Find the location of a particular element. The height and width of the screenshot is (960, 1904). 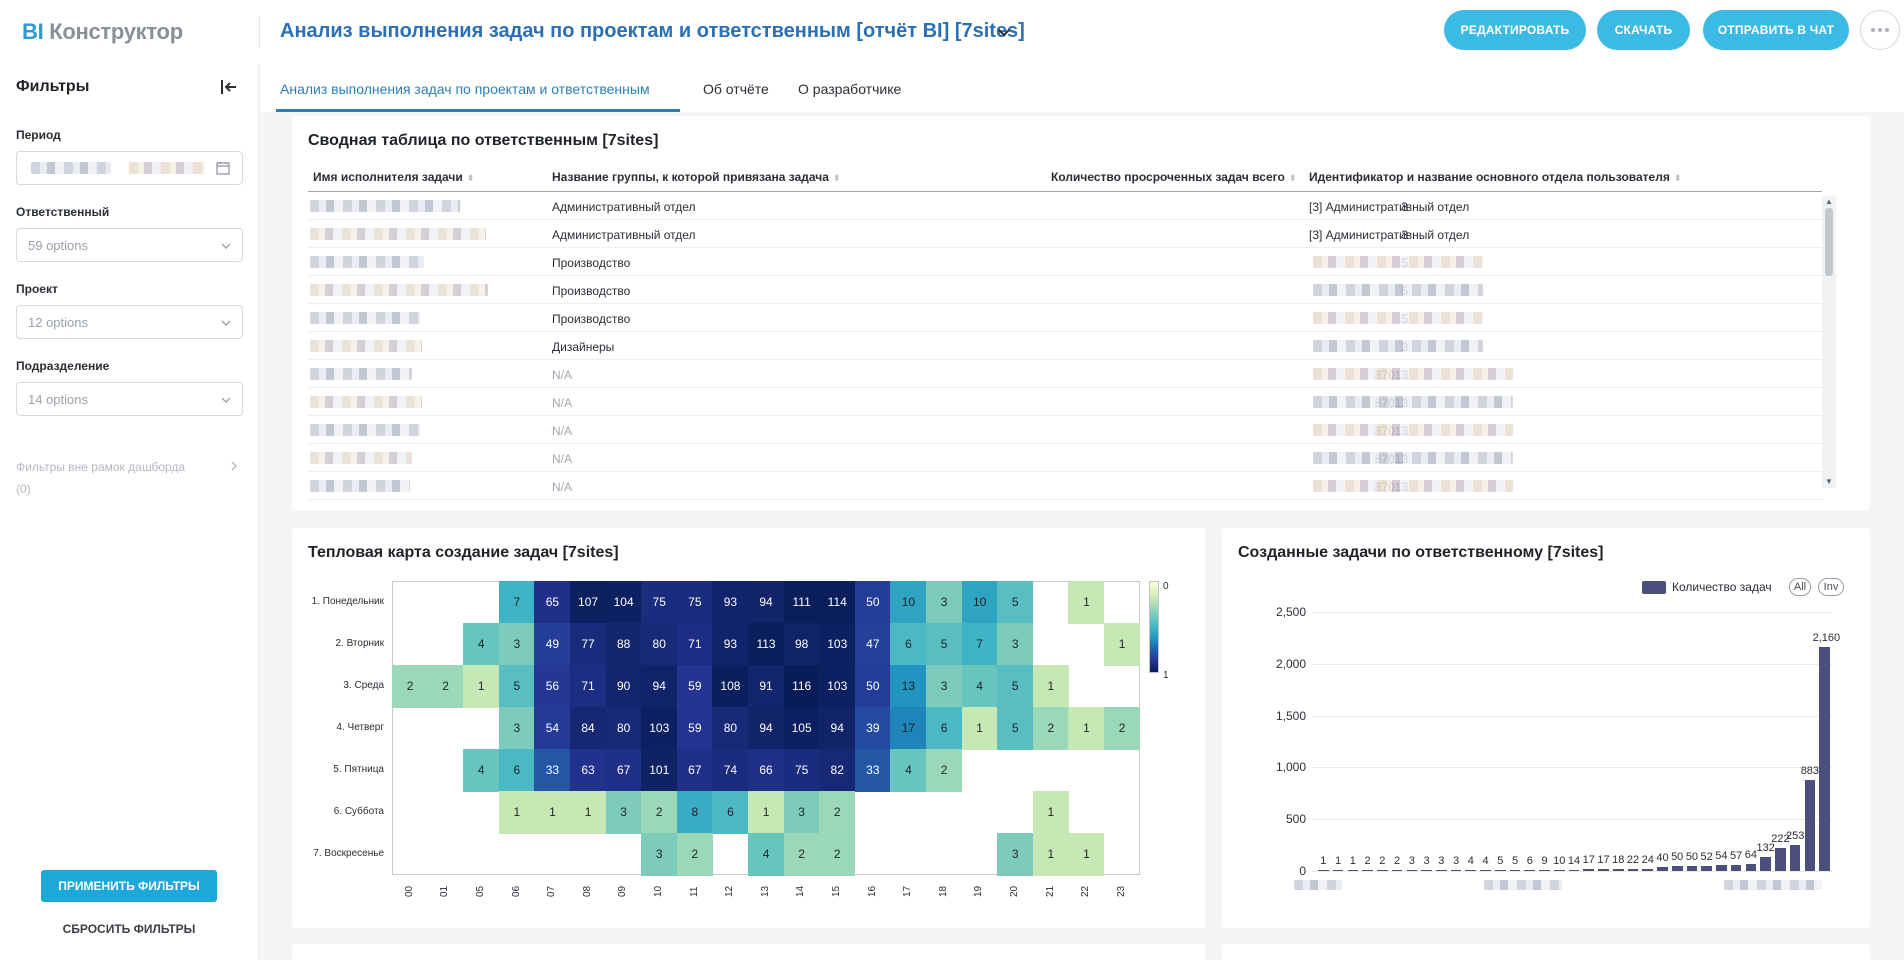

legend-label: Количество задач is located at coordinates (1722, 587).